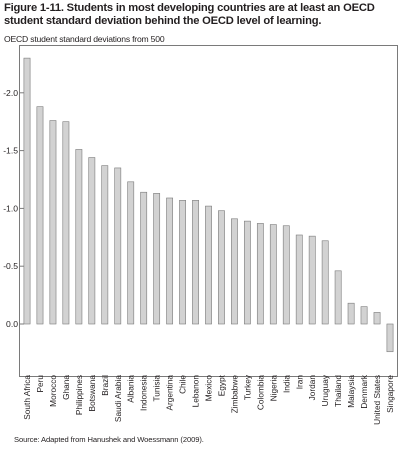  I want to click on category-label: India, so click(286, 384).